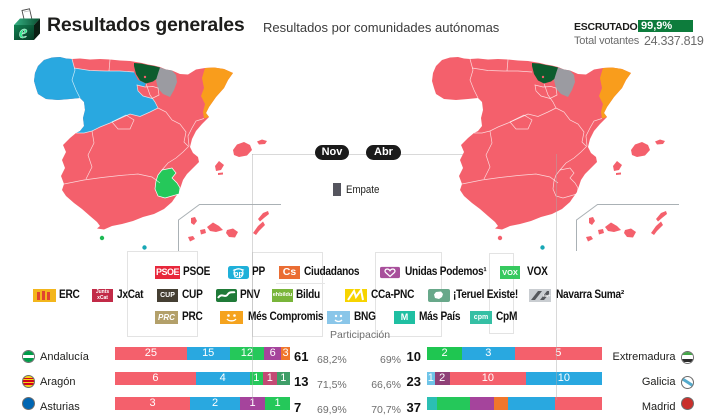 The image size is (716, 417). What do you see at coordinates (239, 273) in the screenshot?
I see `svg-text: pp` at bounding box center [239, 273].